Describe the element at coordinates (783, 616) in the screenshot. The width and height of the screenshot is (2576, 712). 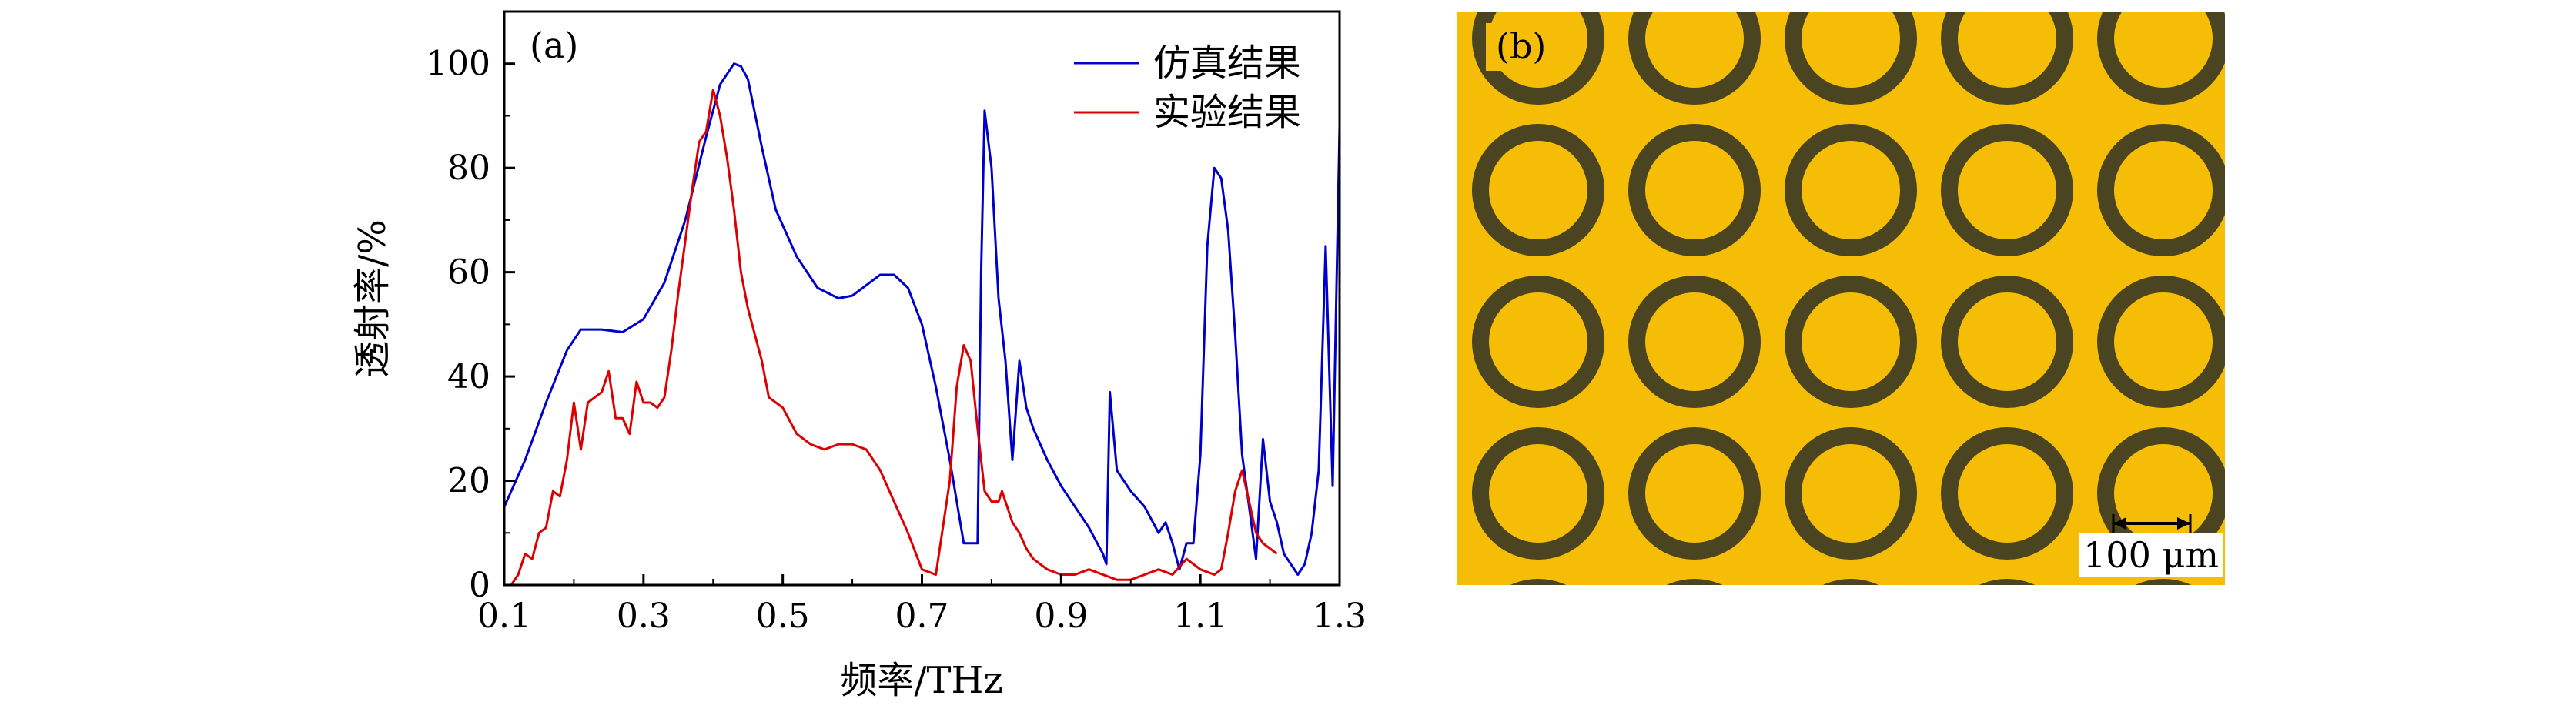
I see `x-tick-label: 0.5` at that location.